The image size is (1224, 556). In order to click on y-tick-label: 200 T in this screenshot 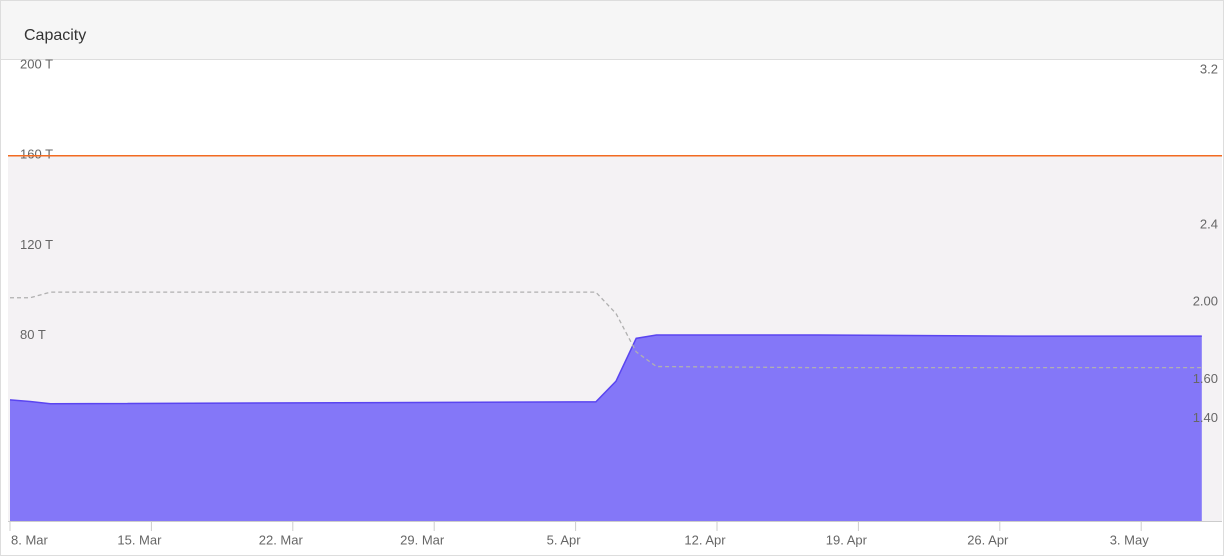, I will do `click(36, 63)`.